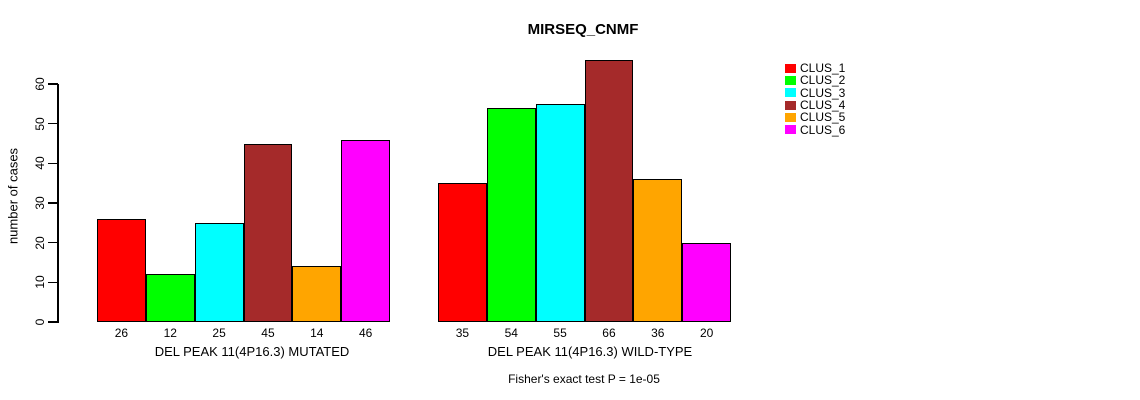 The height and width of the screenshot is (400, 1140). What do you see at coordinates (268, 232) in the screenshot?
I see `bar-clus_4-group1` at bounding box center [268, 232].